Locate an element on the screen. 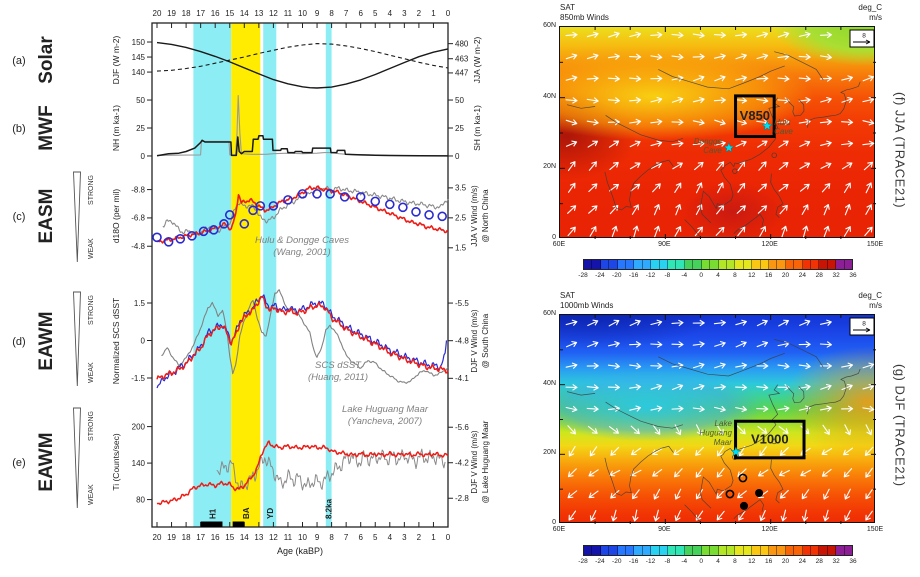  age-tick-label-bottom: 1 is located at coordinates (433, 537).